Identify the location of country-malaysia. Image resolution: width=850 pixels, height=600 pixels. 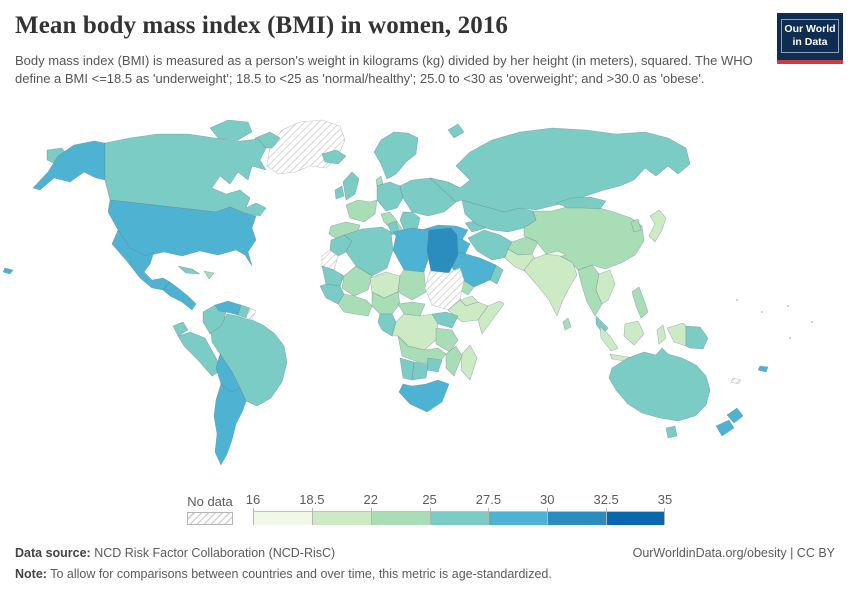
(602, 325).